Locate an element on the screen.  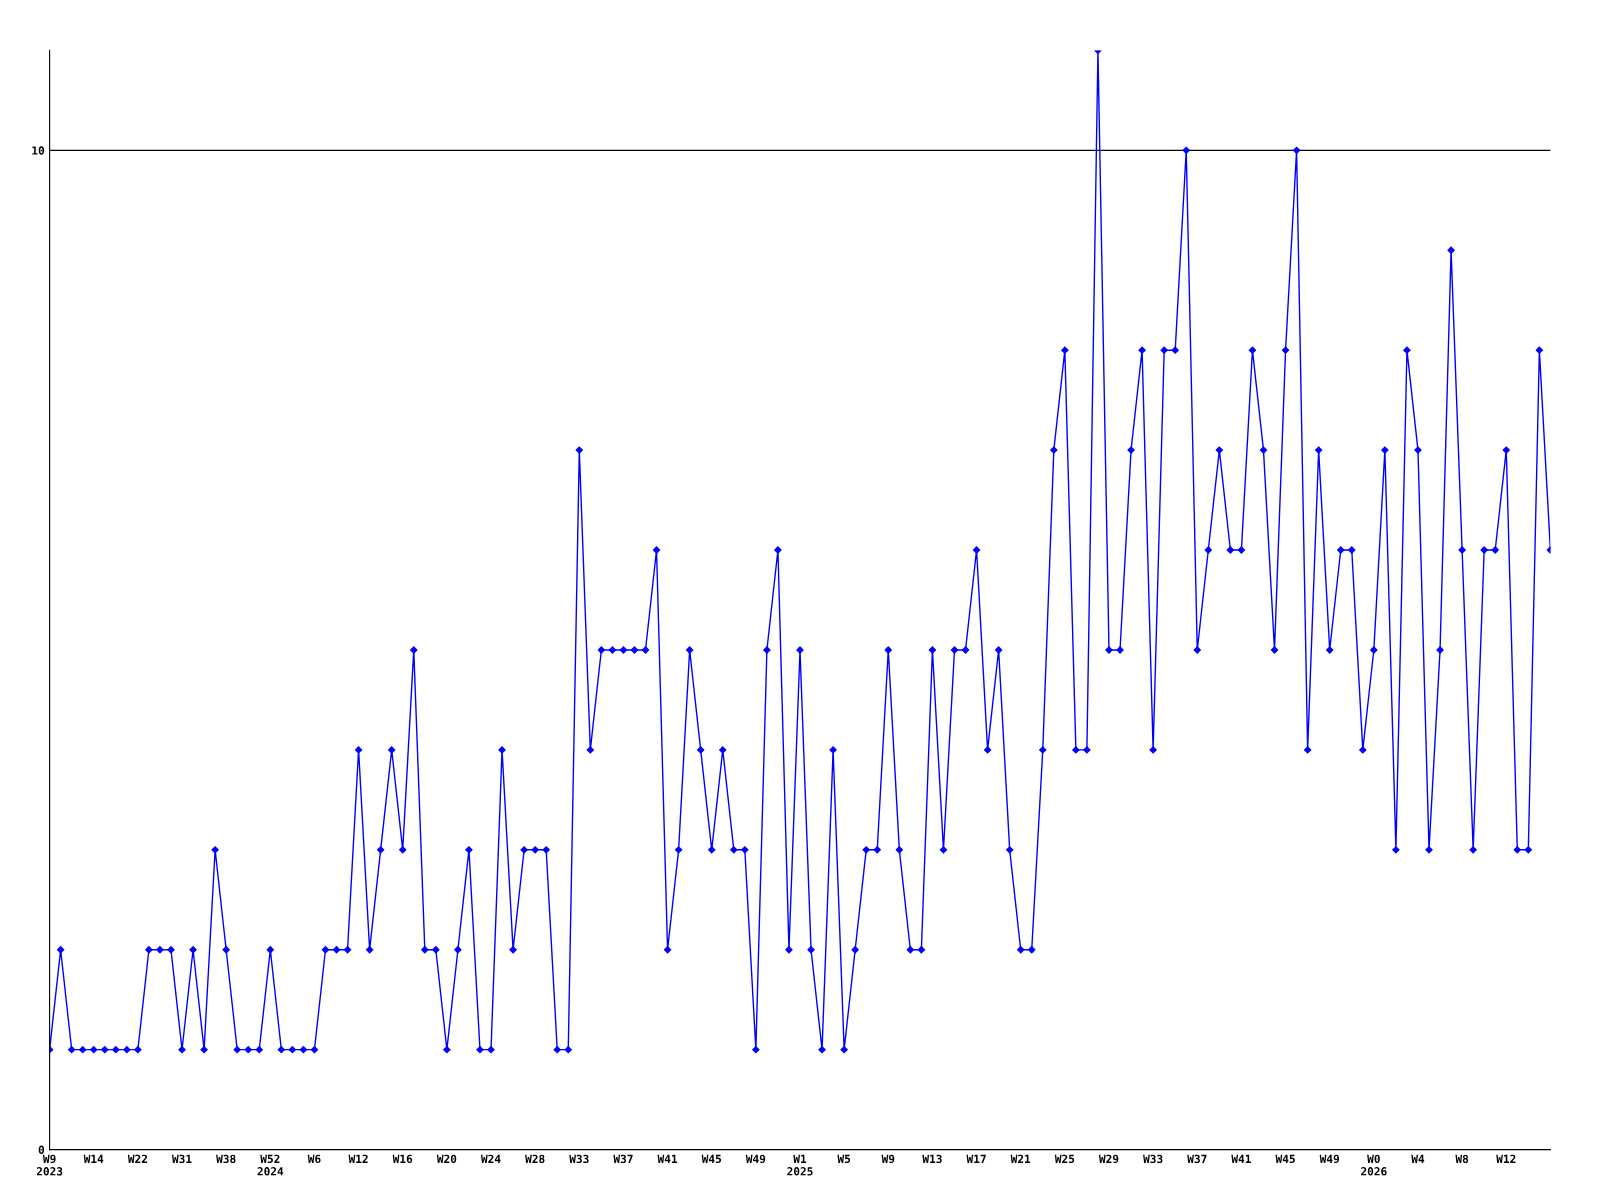
x-tick-label: W16 is located at coordinates (402, 1159).